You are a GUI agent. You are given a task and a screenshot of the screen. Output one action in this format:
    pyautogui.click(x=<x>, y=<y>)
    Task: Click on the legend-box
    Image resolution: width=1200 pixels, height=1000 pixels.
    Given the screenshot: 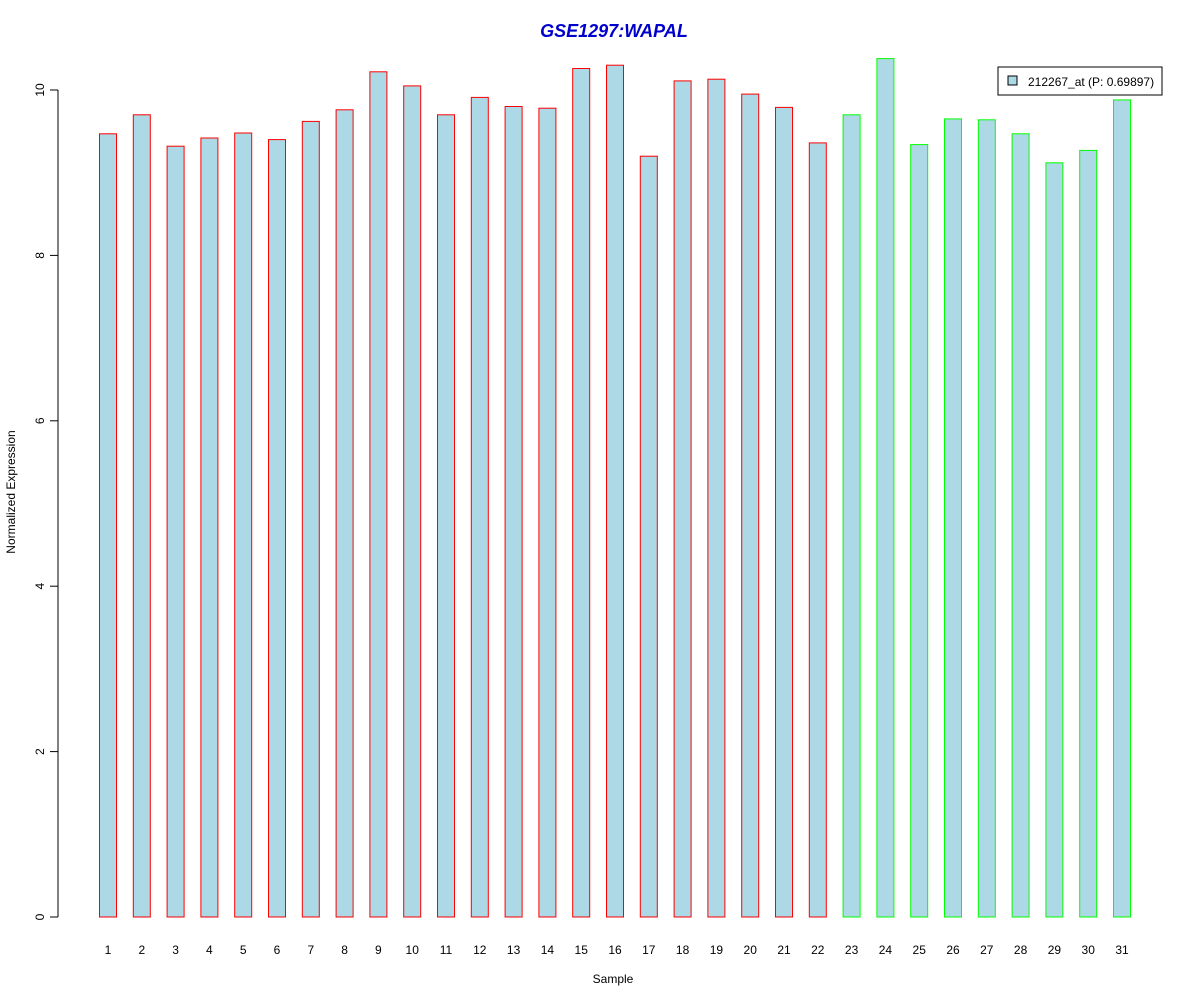 What is the action you would take?
    pyautogui.click(x=1080, y=81)
    